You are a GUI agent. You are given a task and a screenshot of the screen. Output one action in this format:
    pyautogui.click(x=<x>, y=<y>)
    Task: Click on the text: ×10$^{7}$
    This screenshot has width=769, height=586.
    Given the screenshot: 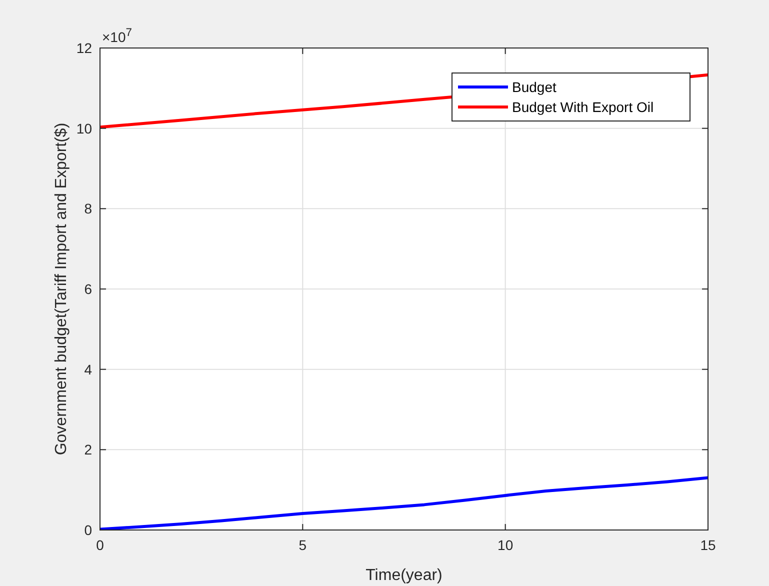 What is the action you would take?
    pyautogui.click(x=117, y=36)
    